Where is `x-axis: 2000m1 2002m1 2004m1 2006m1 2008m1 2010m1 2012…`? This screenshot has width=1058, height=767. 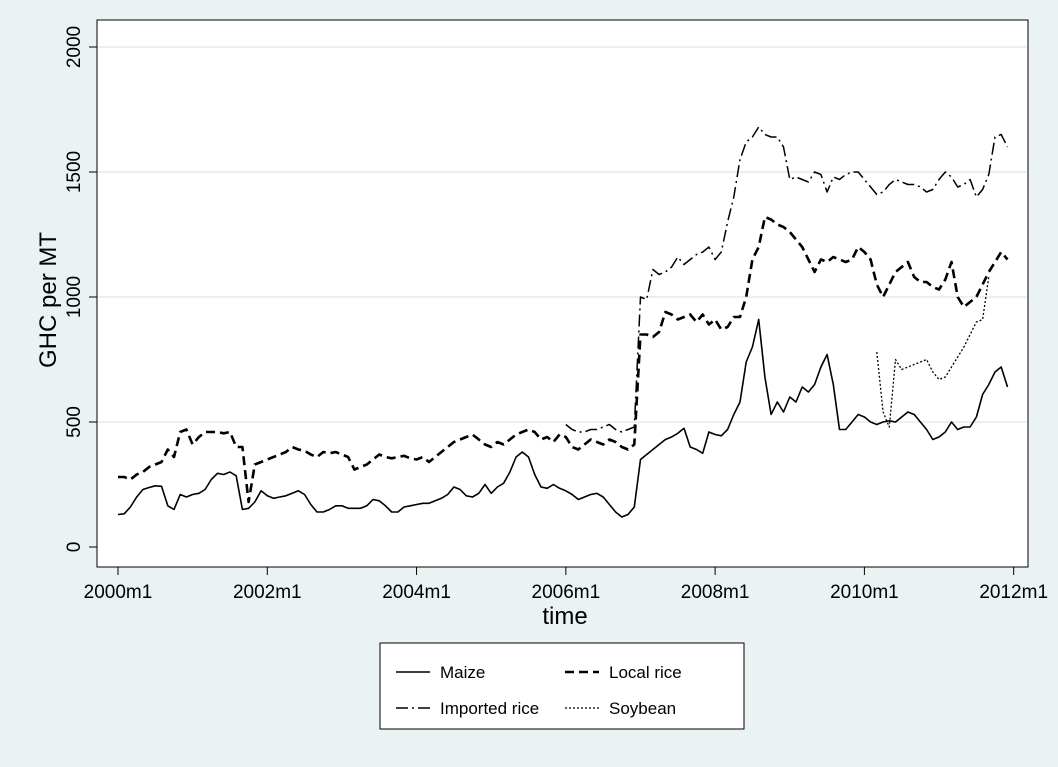 x-axis: 2000m1 2002m1 2004m1 2006m1 2008m1 2010m1 2012… is located at coordinates (566, 584).